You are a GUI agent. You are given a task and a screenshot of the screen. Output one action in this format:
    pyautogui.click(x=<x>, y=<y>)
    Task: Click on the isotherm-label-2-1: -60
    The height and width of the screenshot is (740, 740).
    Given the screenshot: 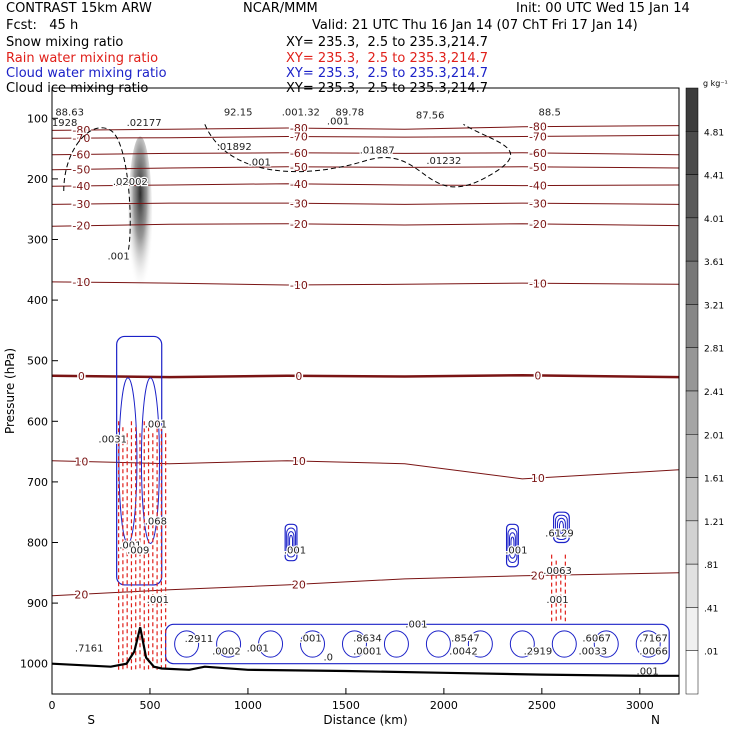 What is the action you would take?
    pyautogui.click(x=299, y=153)
    